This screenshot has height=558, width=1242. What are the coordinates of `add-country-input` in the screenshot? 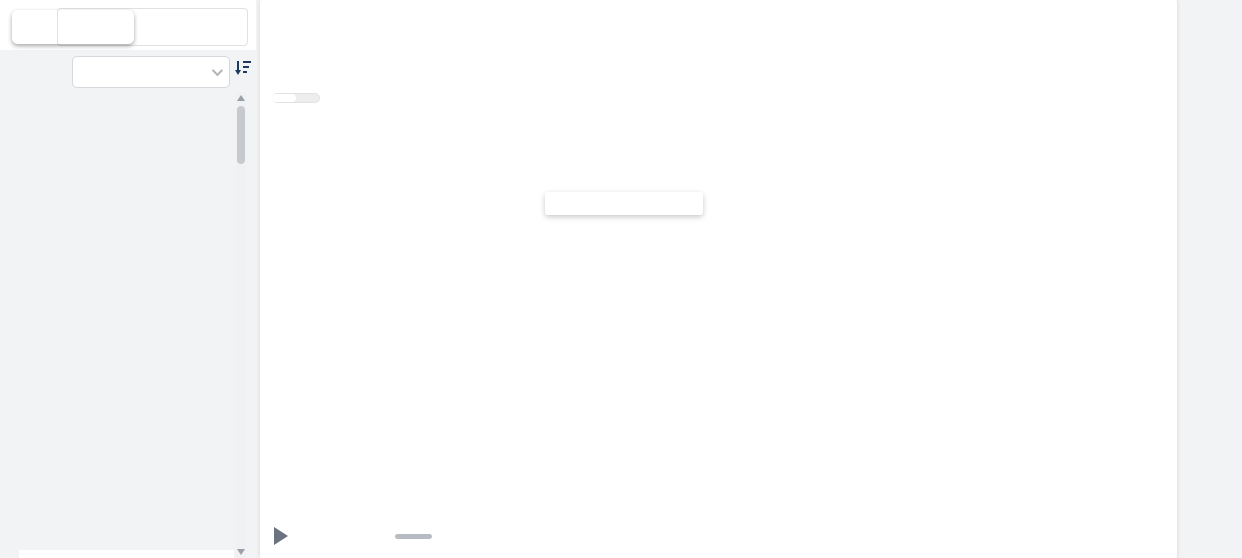 It's located at (152, 27).